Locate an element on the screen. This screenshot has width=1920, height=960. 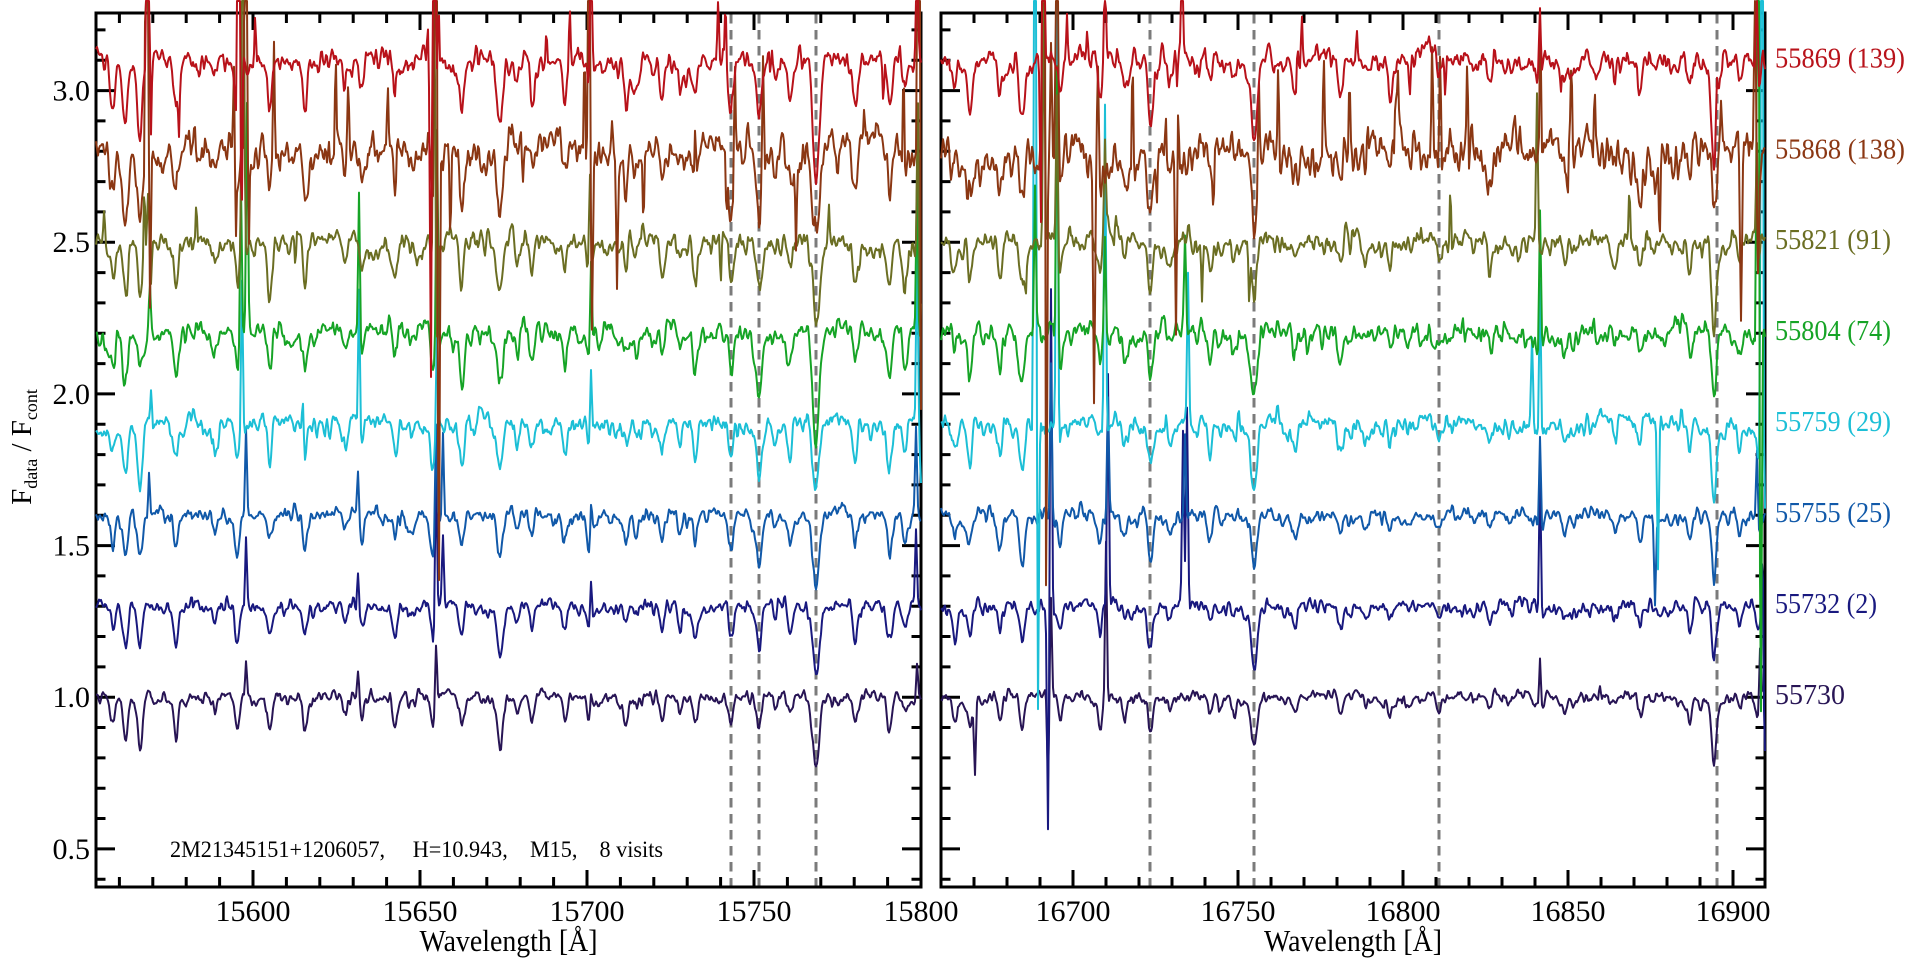
svg-text: 1.0 is located at coordinates (72, 697).